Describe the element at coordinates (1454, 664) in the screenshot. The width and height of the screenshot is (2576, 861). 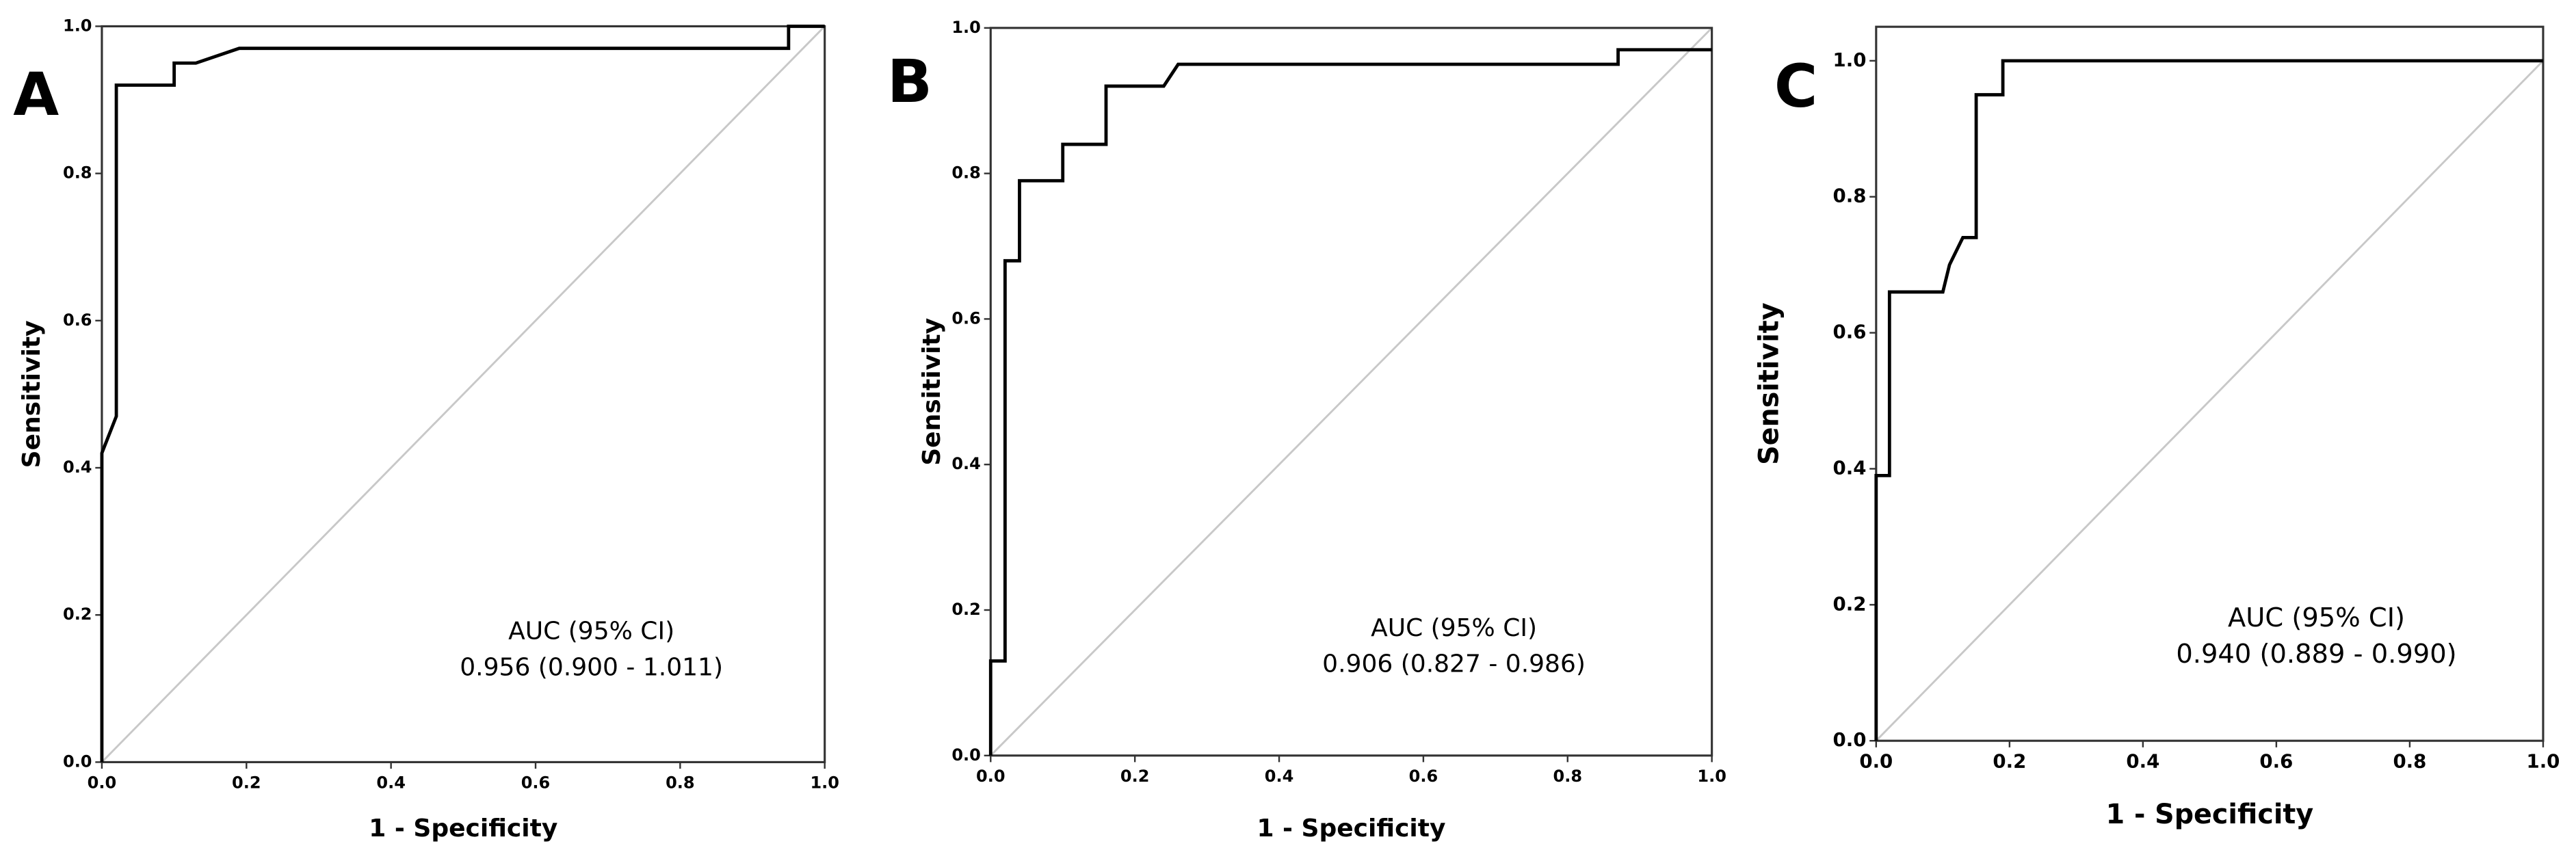
I see `auc-annotation: 0.906 (0.827 - 0.986)` at that location.